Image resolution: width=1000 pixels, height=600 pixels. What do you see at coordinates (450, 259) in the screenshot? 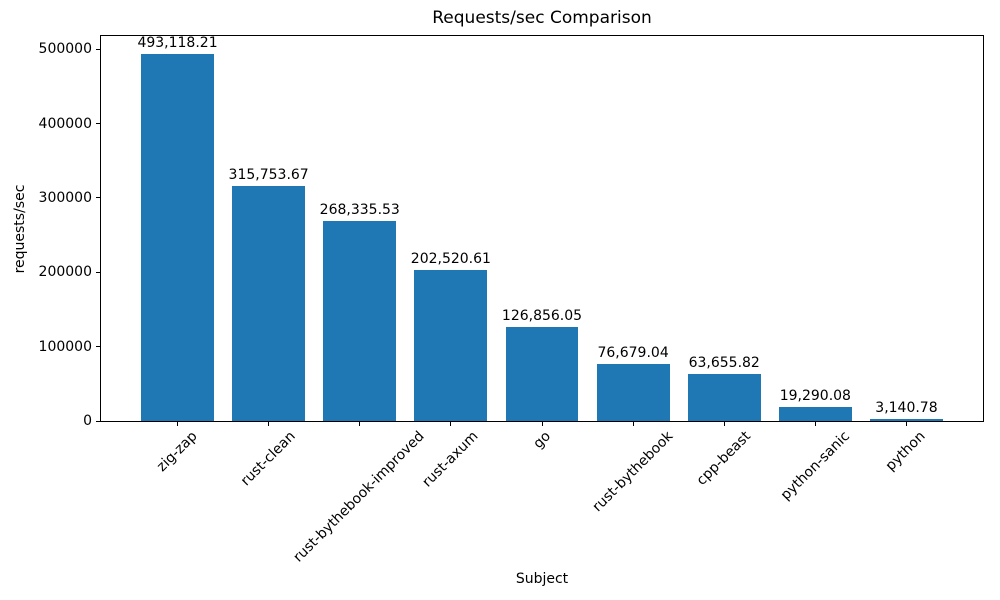
I see `bar-value-label: 202,520.61` at bounding box center [450, 259].